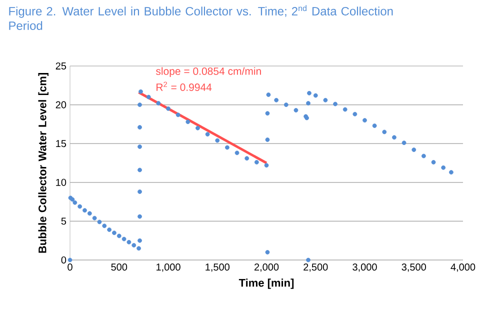 This screenshot has height=315, width=489. I want to click on y-tick-label: 5, so click(63, 221).